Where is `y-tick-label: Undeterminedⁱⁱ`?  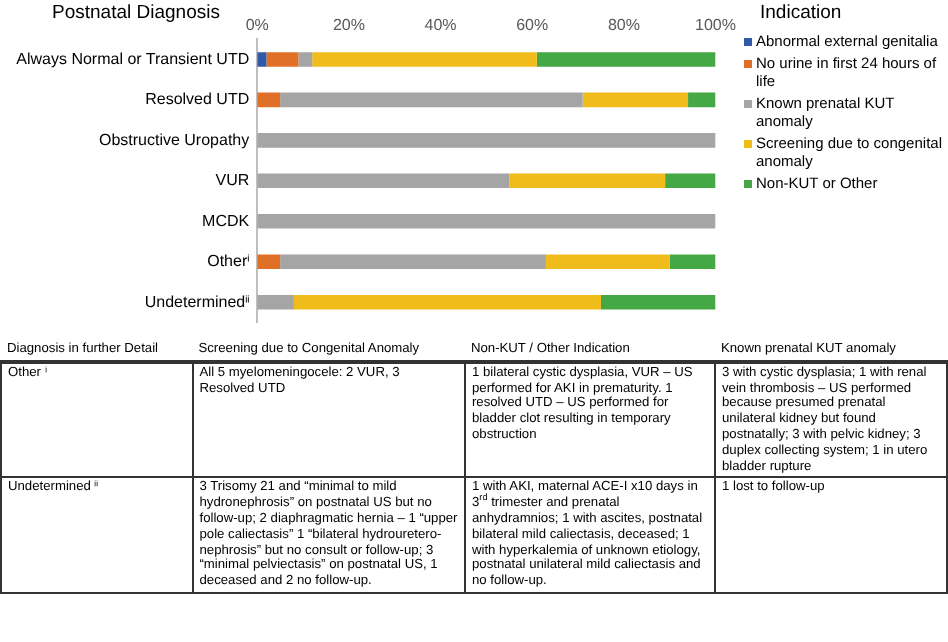 y-tick-label: Undeterminedⁱⁱ is located at coordinates (197, 301).